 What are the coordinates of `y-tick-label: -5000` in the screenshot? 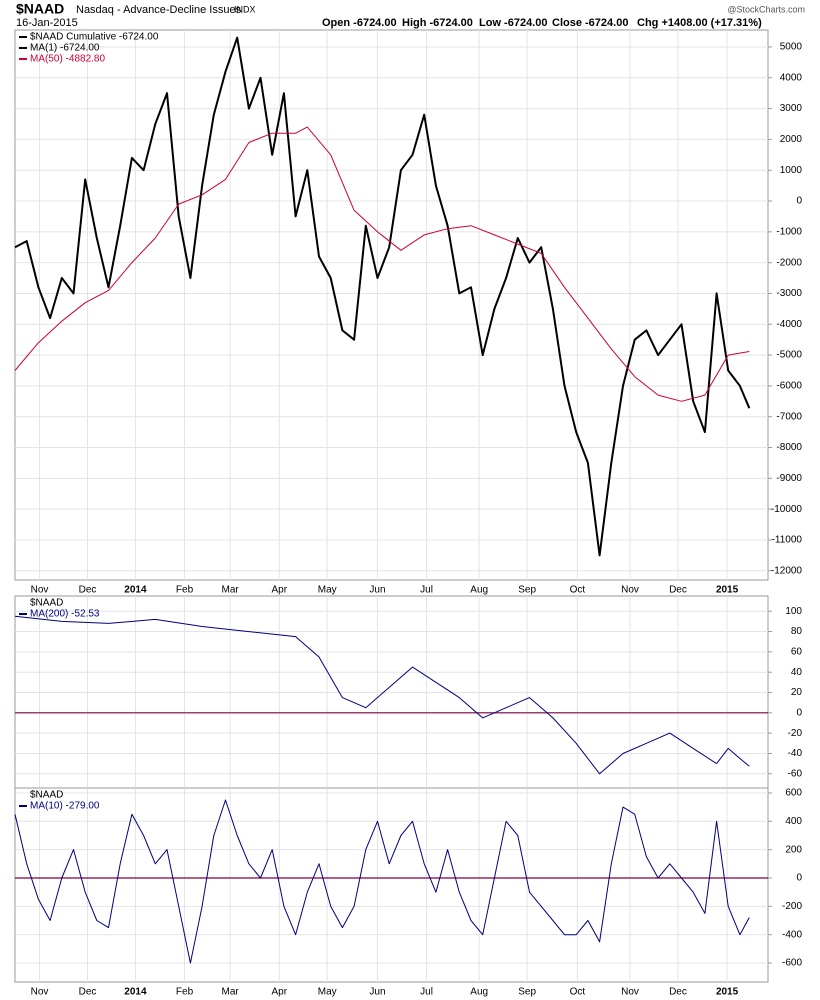 It's located at (789, 355).